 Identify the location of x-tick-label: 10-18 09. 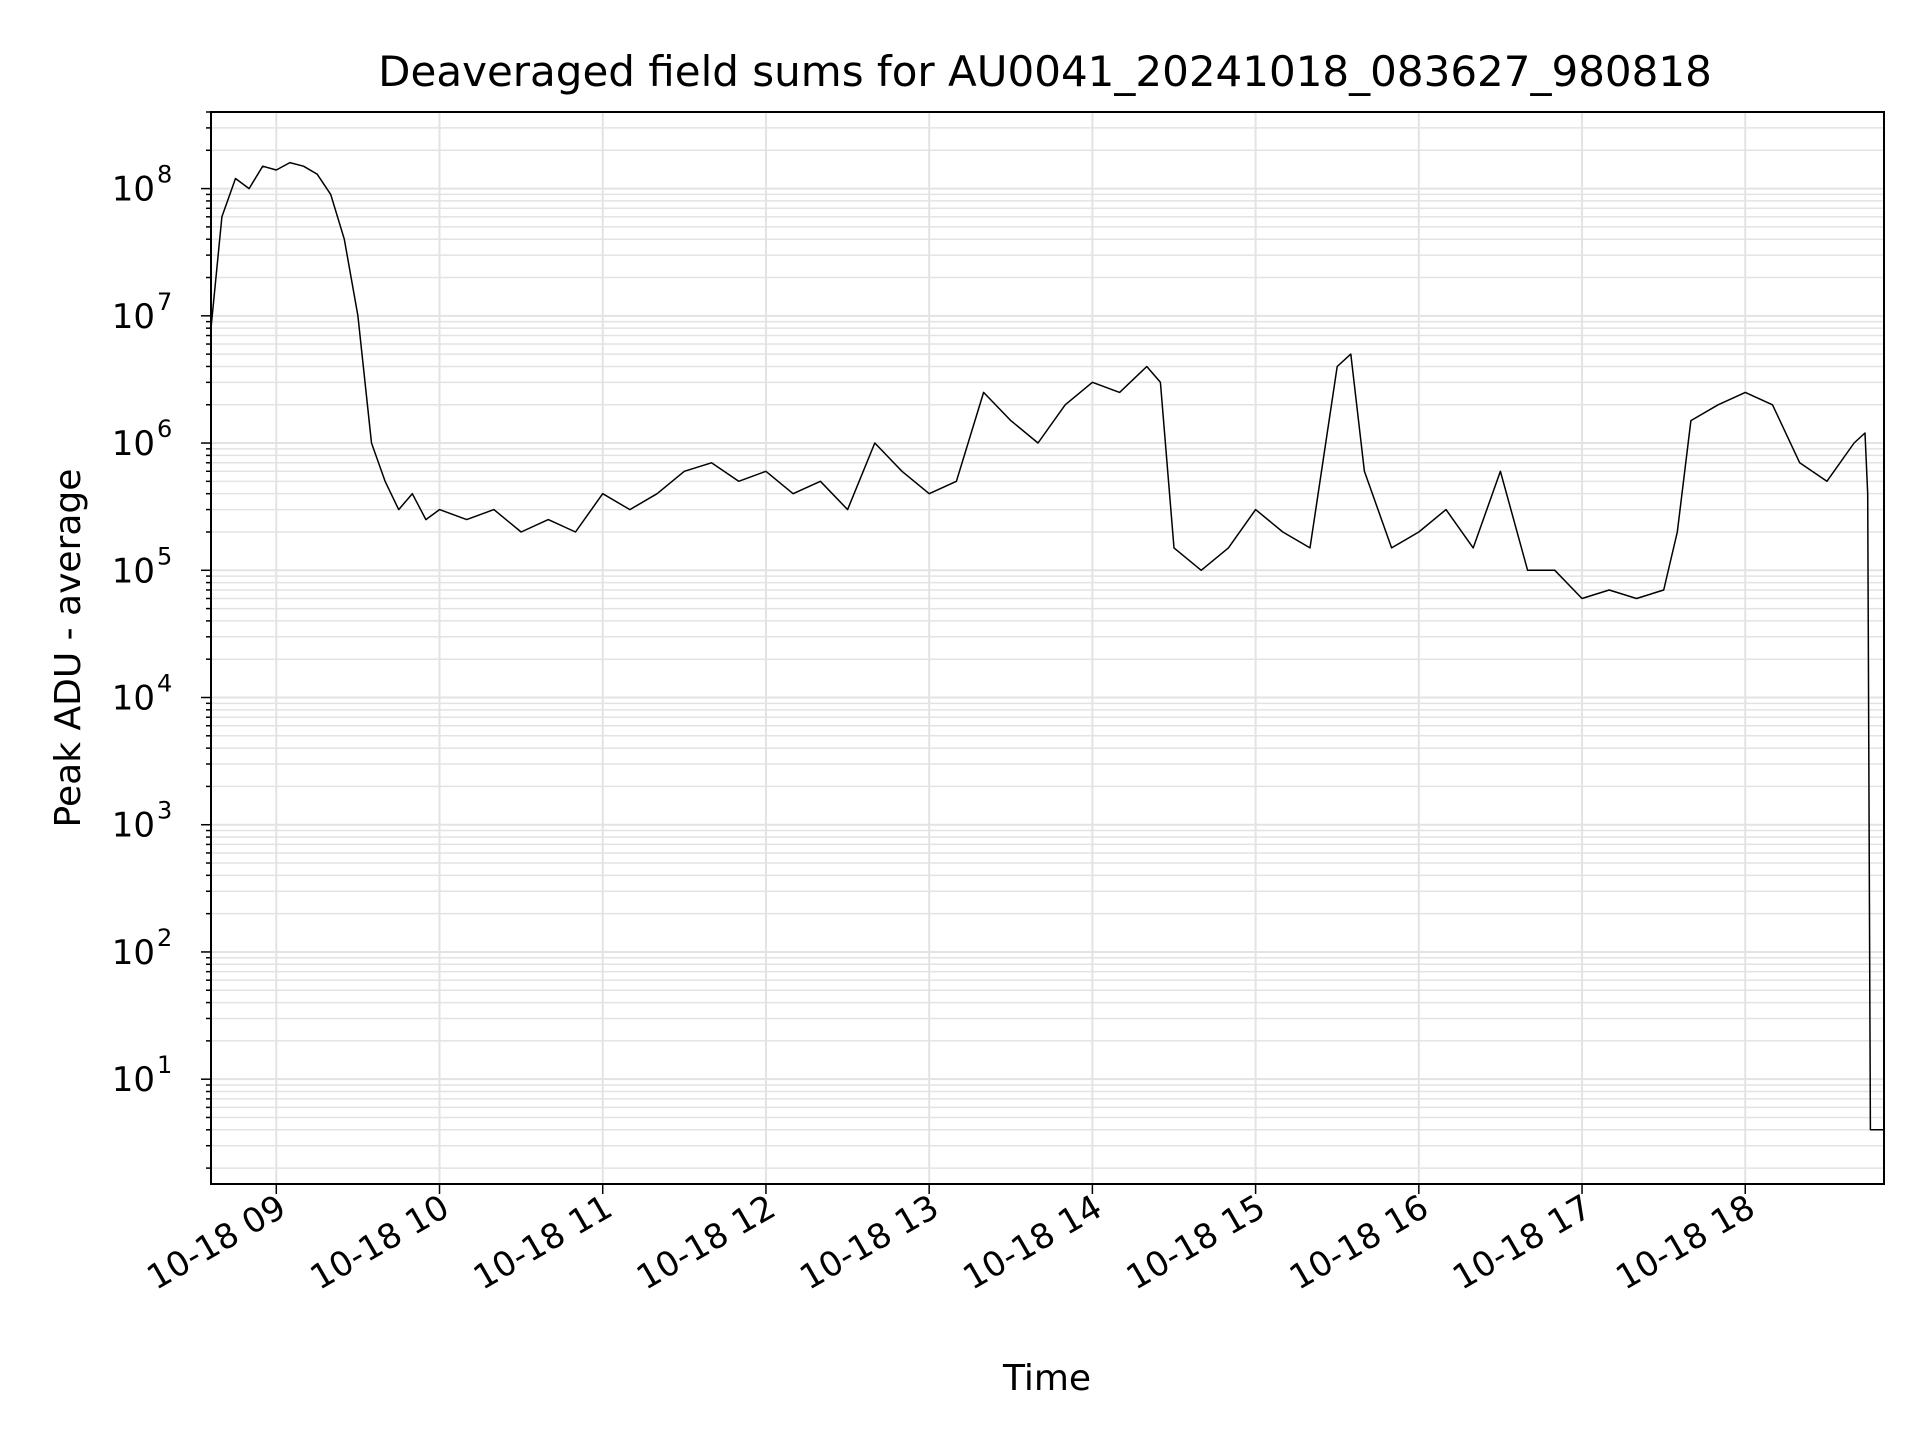
(216, 1242).